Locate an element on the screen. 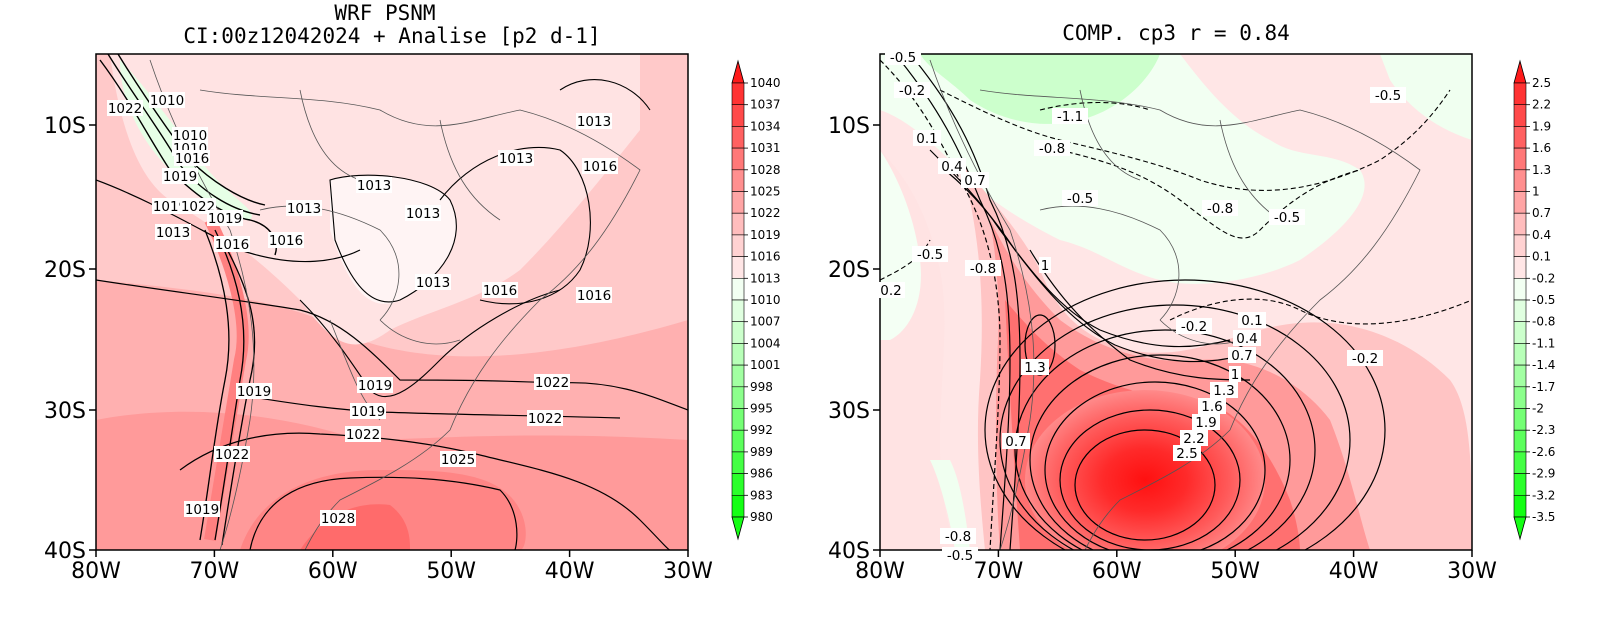  right-colorbar-label: 1.3 is located at coordinates (1541, 170).